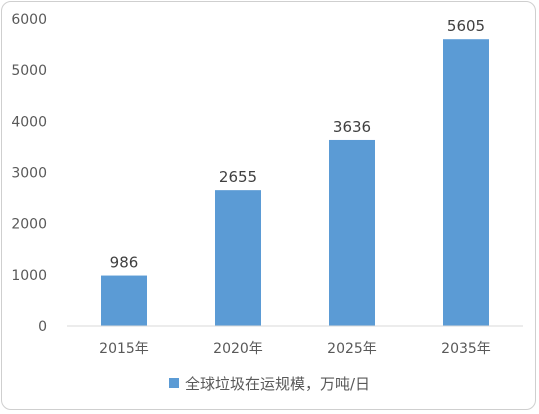 Image resolution: width=539 pixels, height=414 pixels. Describe the element at coordinates (42, 327) in the screenshot. I see `y-tick-label: 0` at that location.